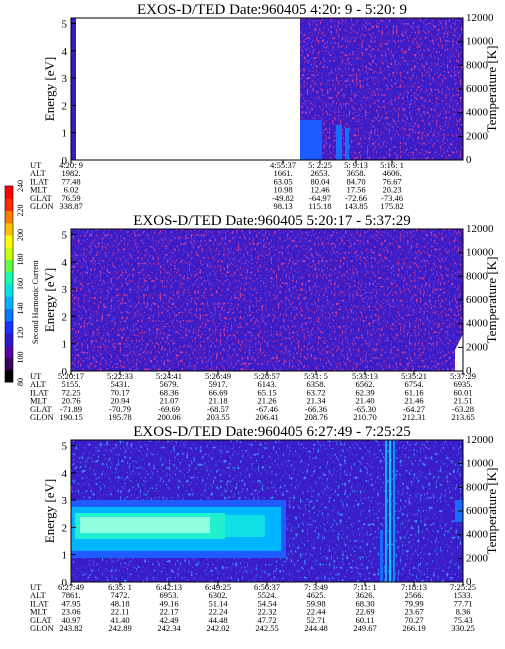 The height and width of the screenshot is (649, 505). What do you see at coordinates (65, 290) in the screenshot?
I see `y-tick-label: 3` at bounding box center [65, 290].